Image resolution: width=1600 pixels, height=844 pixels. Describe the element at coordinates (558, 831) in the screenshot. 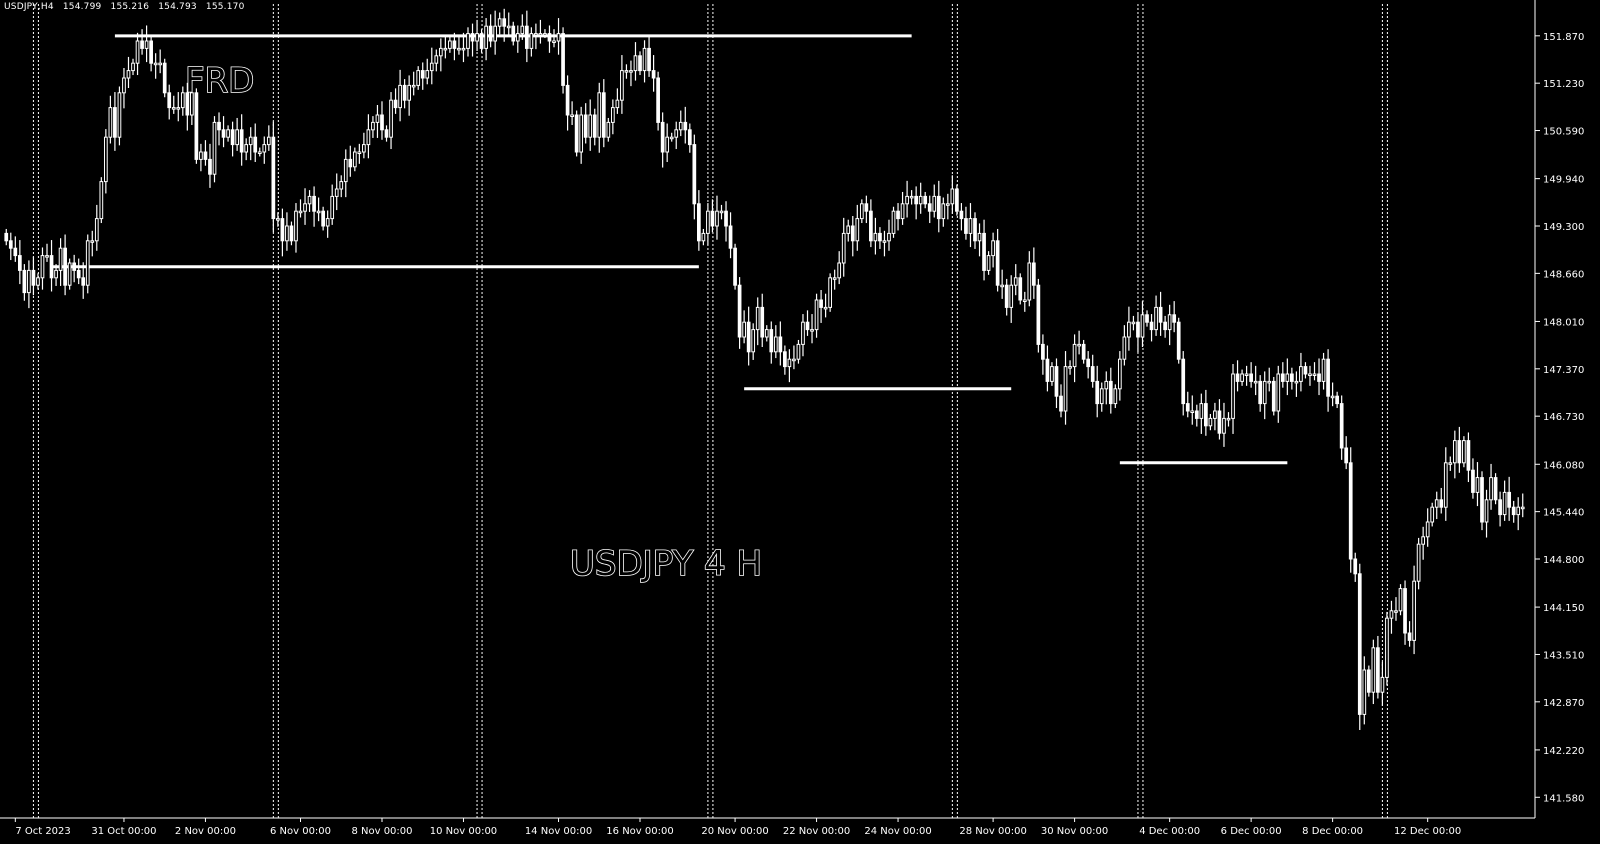

I see `time-tick-label: 14 Nov 00:00` at that location.